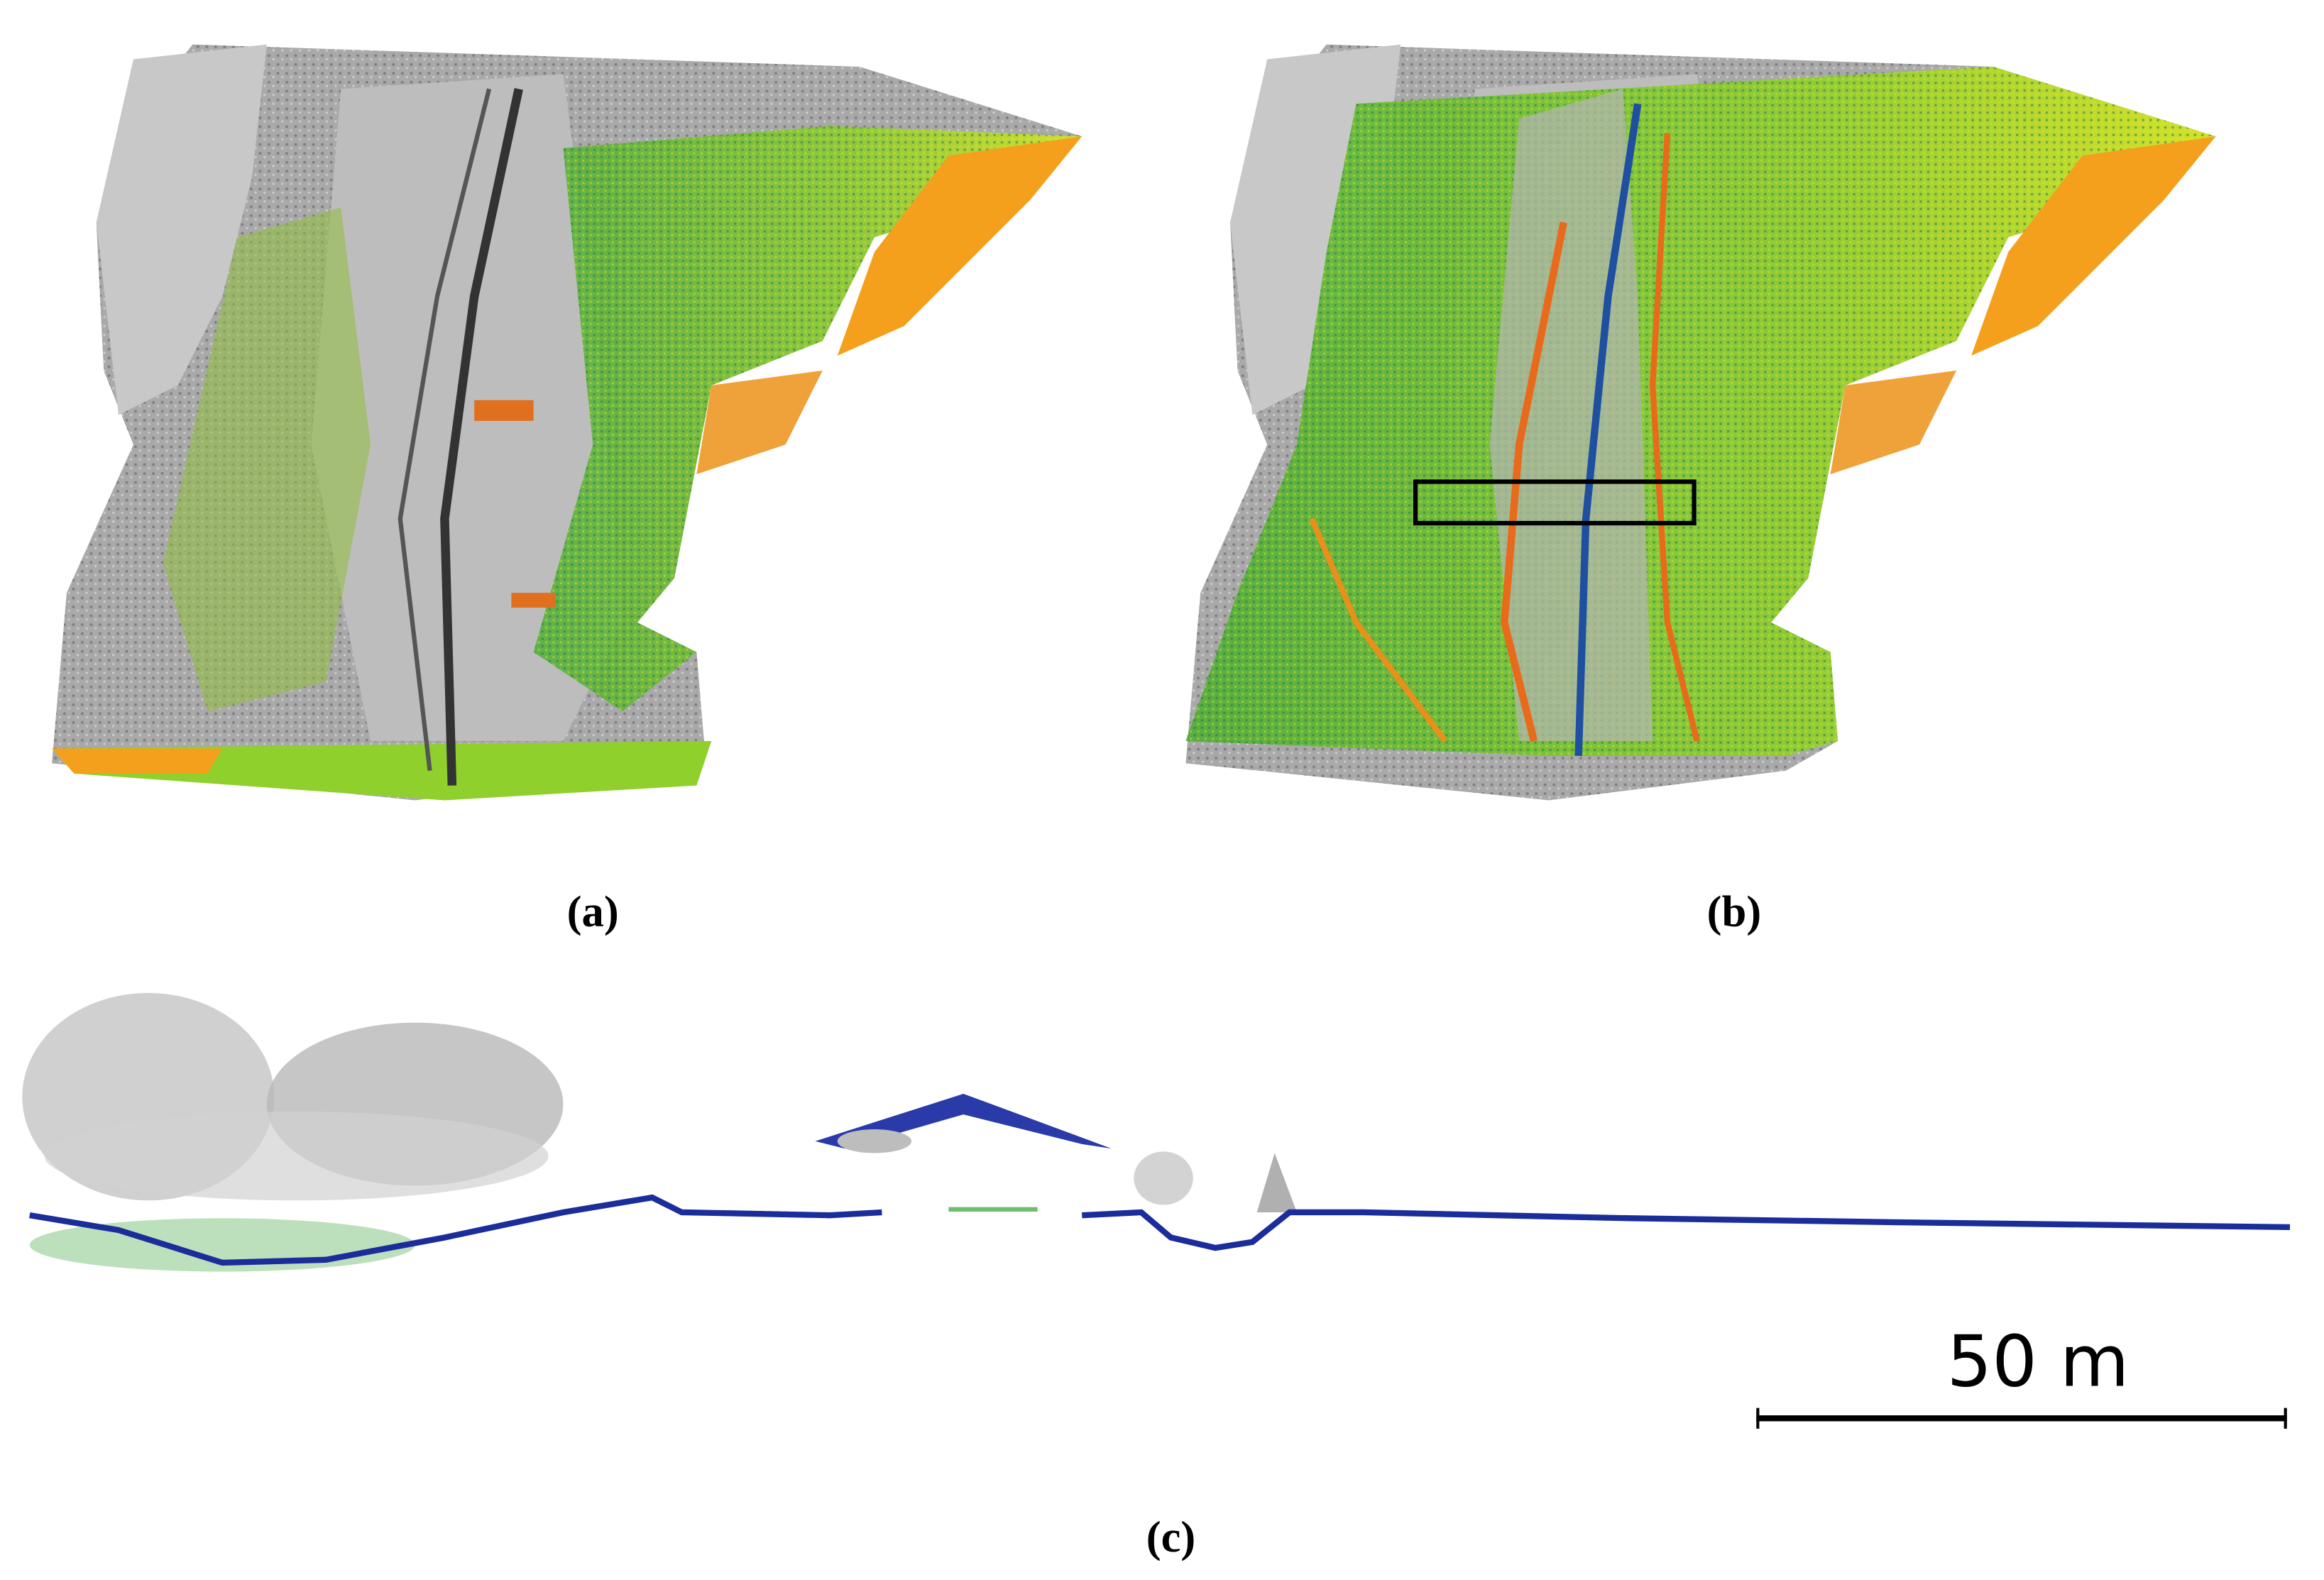 Image resolution: width=2324 pixels, height=1580 pixels. I want to click on panel-label: (b), so click(1734, 911).